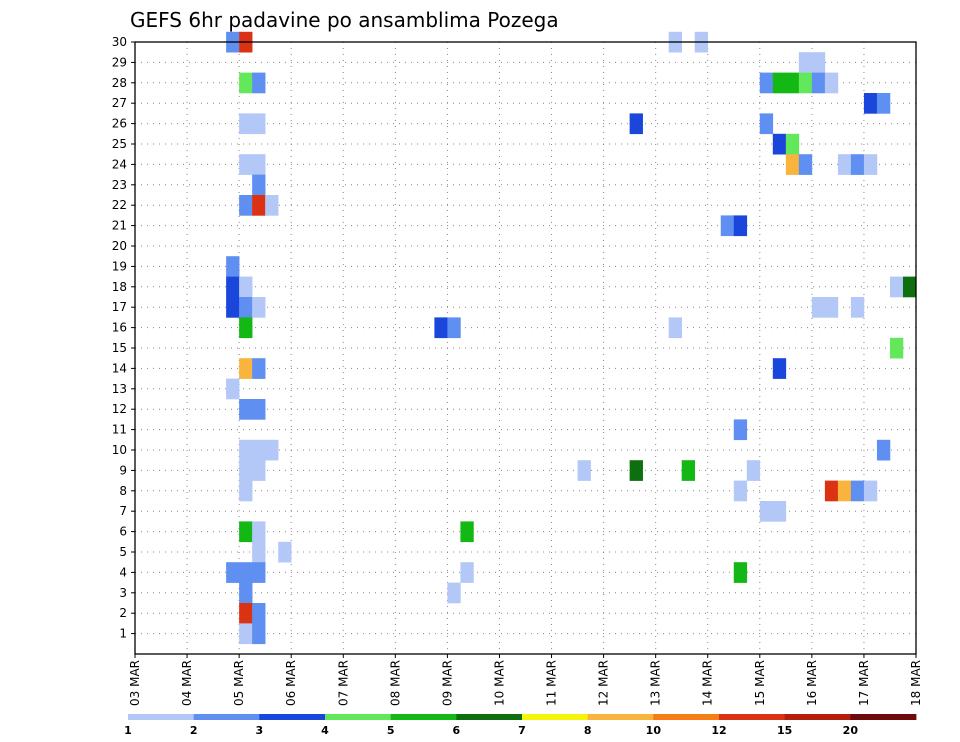  I want to click on y-tick-label: 27, so click(119, 103).